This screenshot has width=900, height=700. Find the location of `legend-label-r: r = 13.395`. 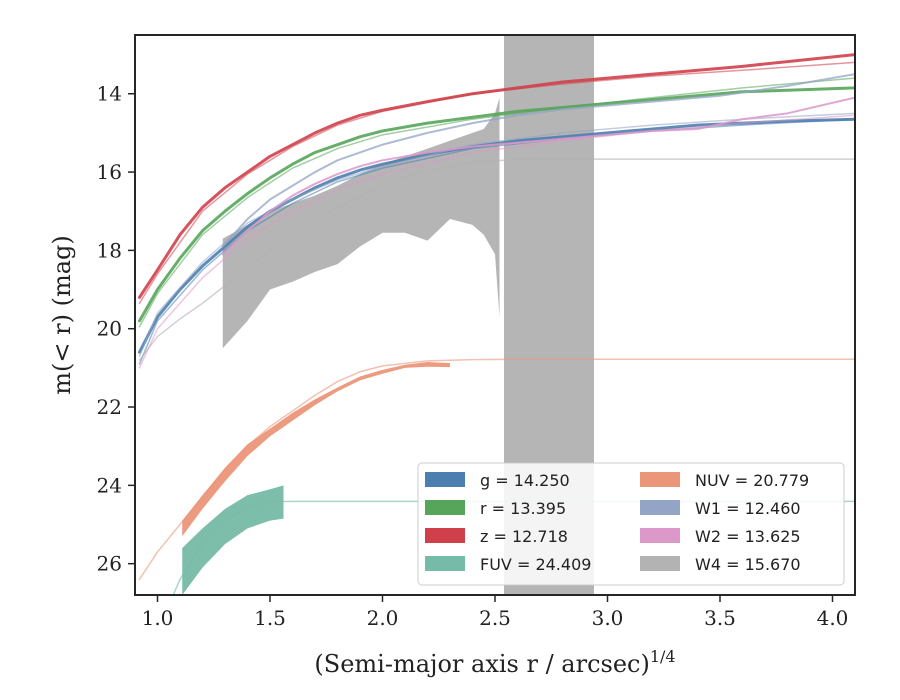

legend-label-r: r = 13.395 is located at coordinates (523, 508).